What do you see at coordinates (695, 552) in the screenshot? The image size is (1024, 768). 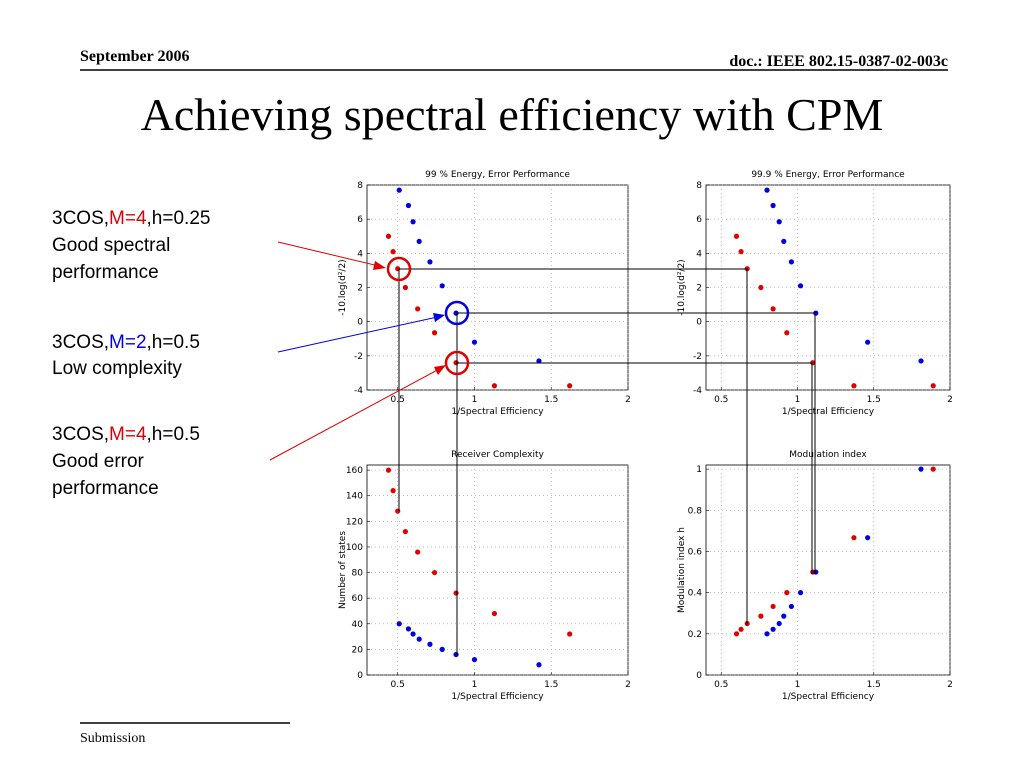 I see `y-tick-label: 0.6` at bounding box center [695, 552].